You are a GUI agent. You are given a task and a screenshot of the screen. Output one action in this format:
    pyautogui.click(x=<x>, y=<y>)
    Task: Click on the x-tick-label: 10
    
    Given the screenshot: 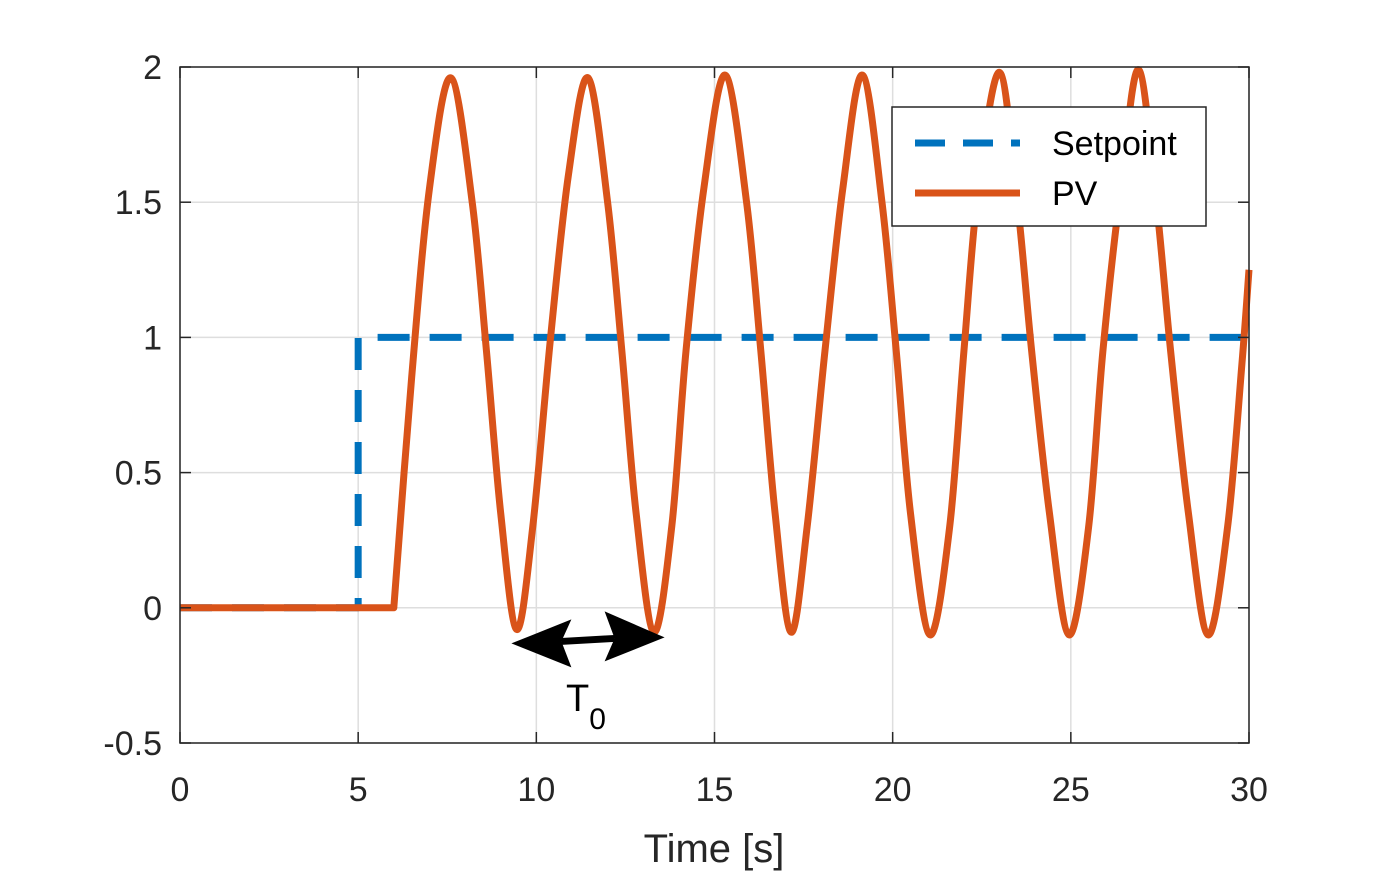 What is the action you would take?
    pyautogui.click(x=536, y=790)
    